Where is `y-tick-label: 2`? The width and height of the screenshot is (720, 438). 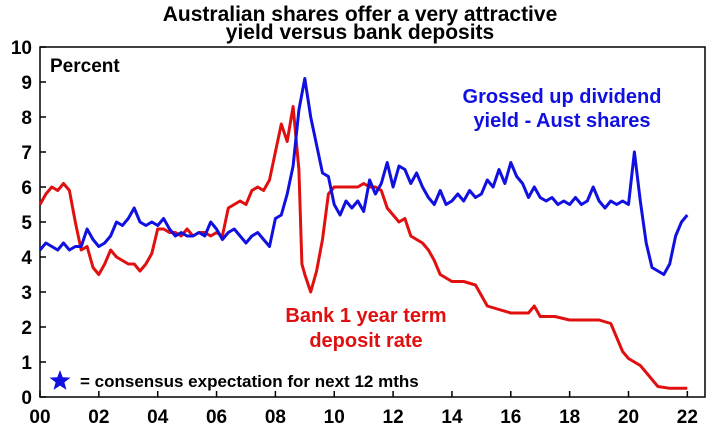
y-tick-label: 2 is located at coordinates (26, 328).